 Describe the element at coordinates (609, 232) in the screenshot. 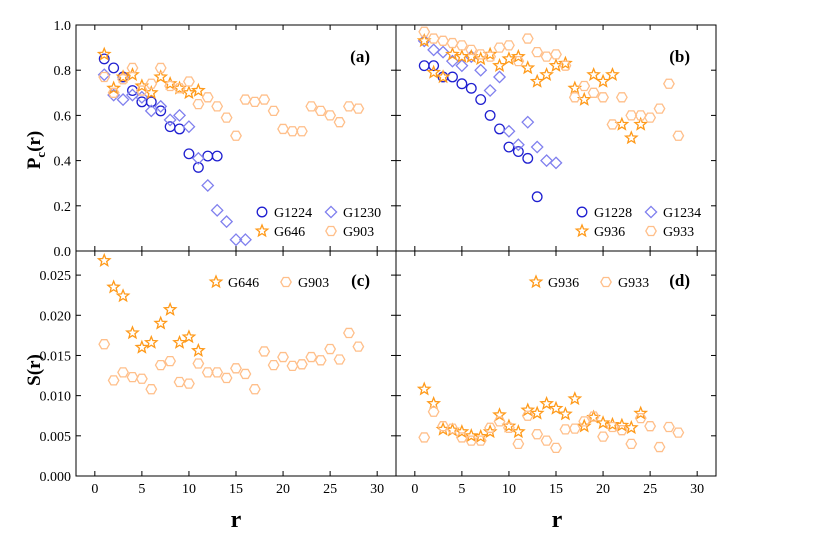

I see `legend-label-g936: G936` at that location.